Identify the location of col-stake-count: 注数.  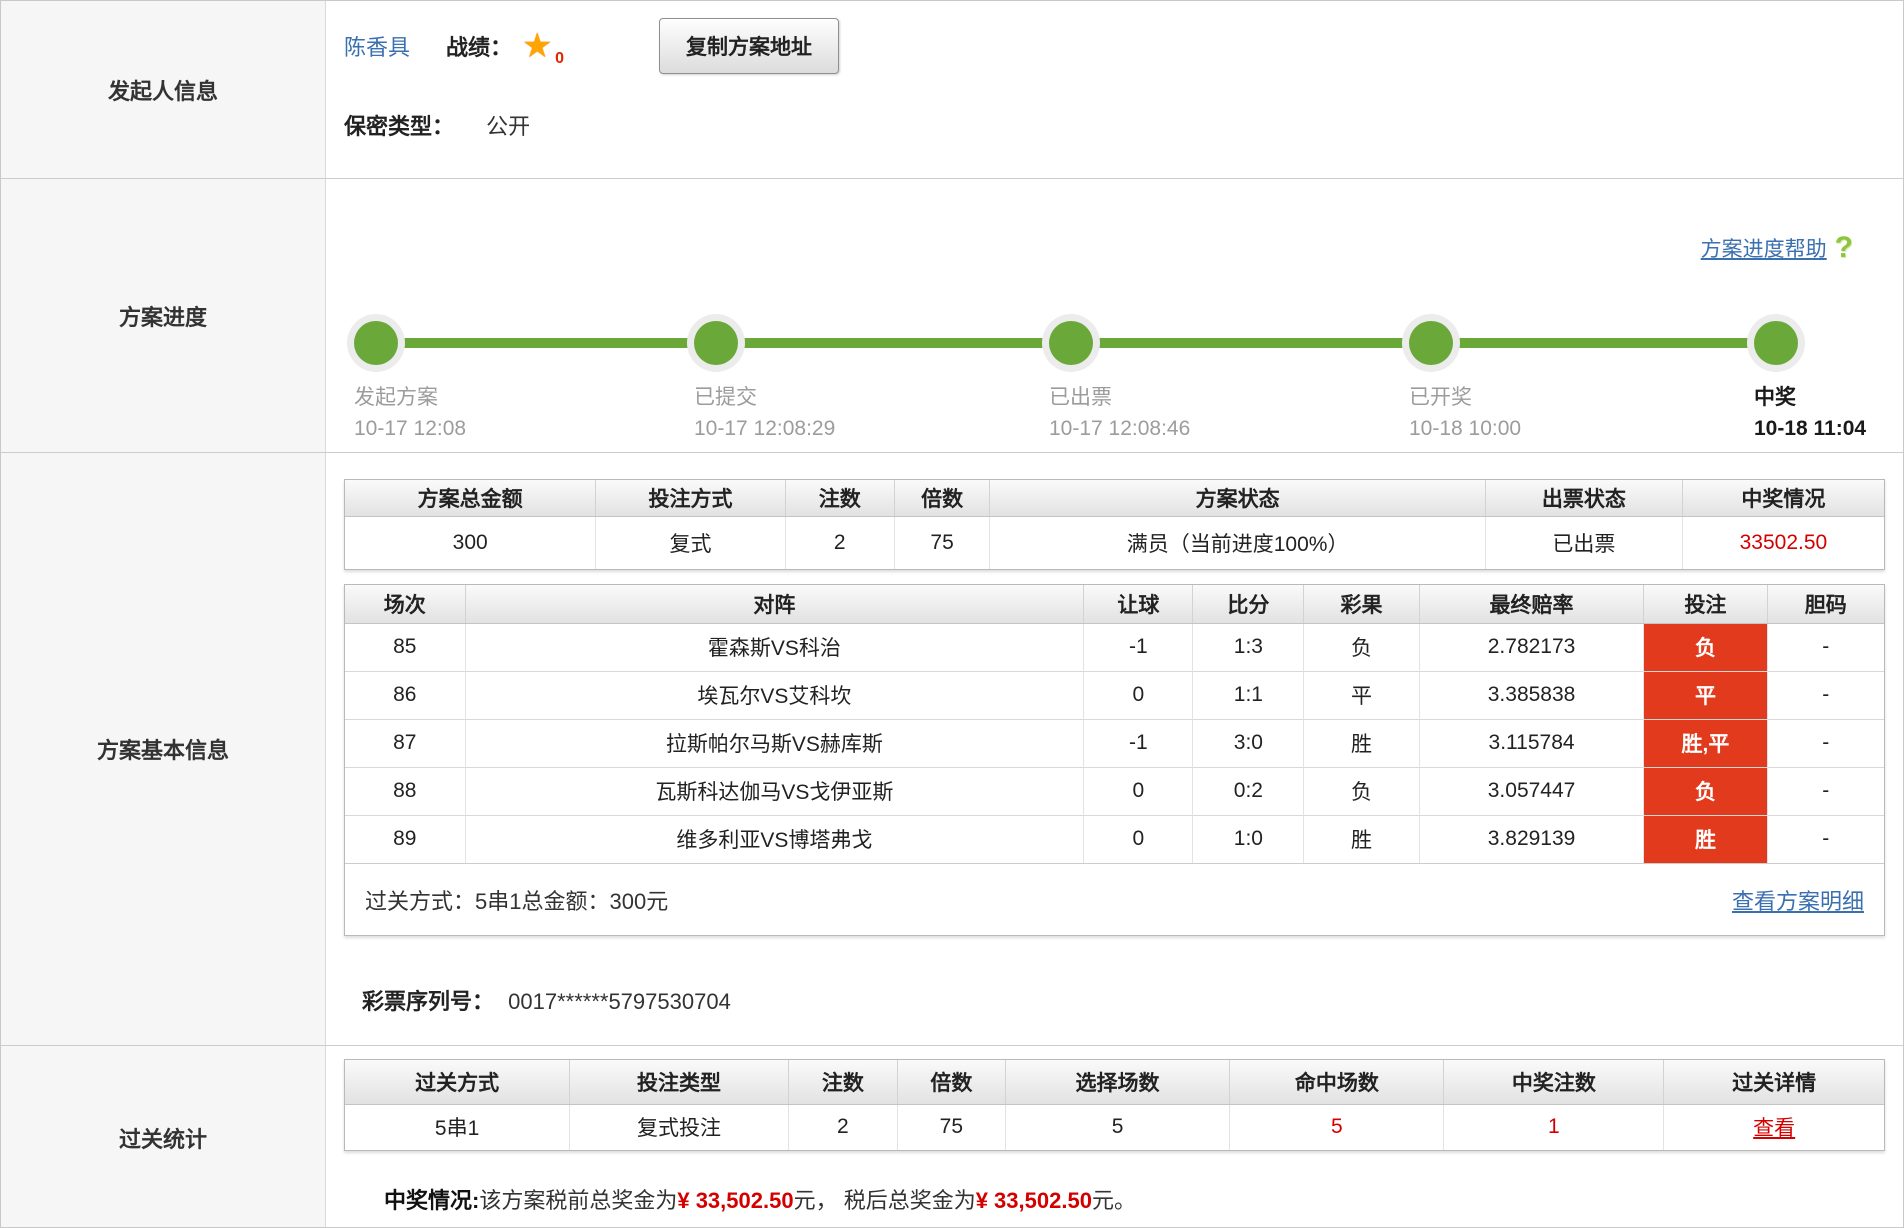
(842, 1082).